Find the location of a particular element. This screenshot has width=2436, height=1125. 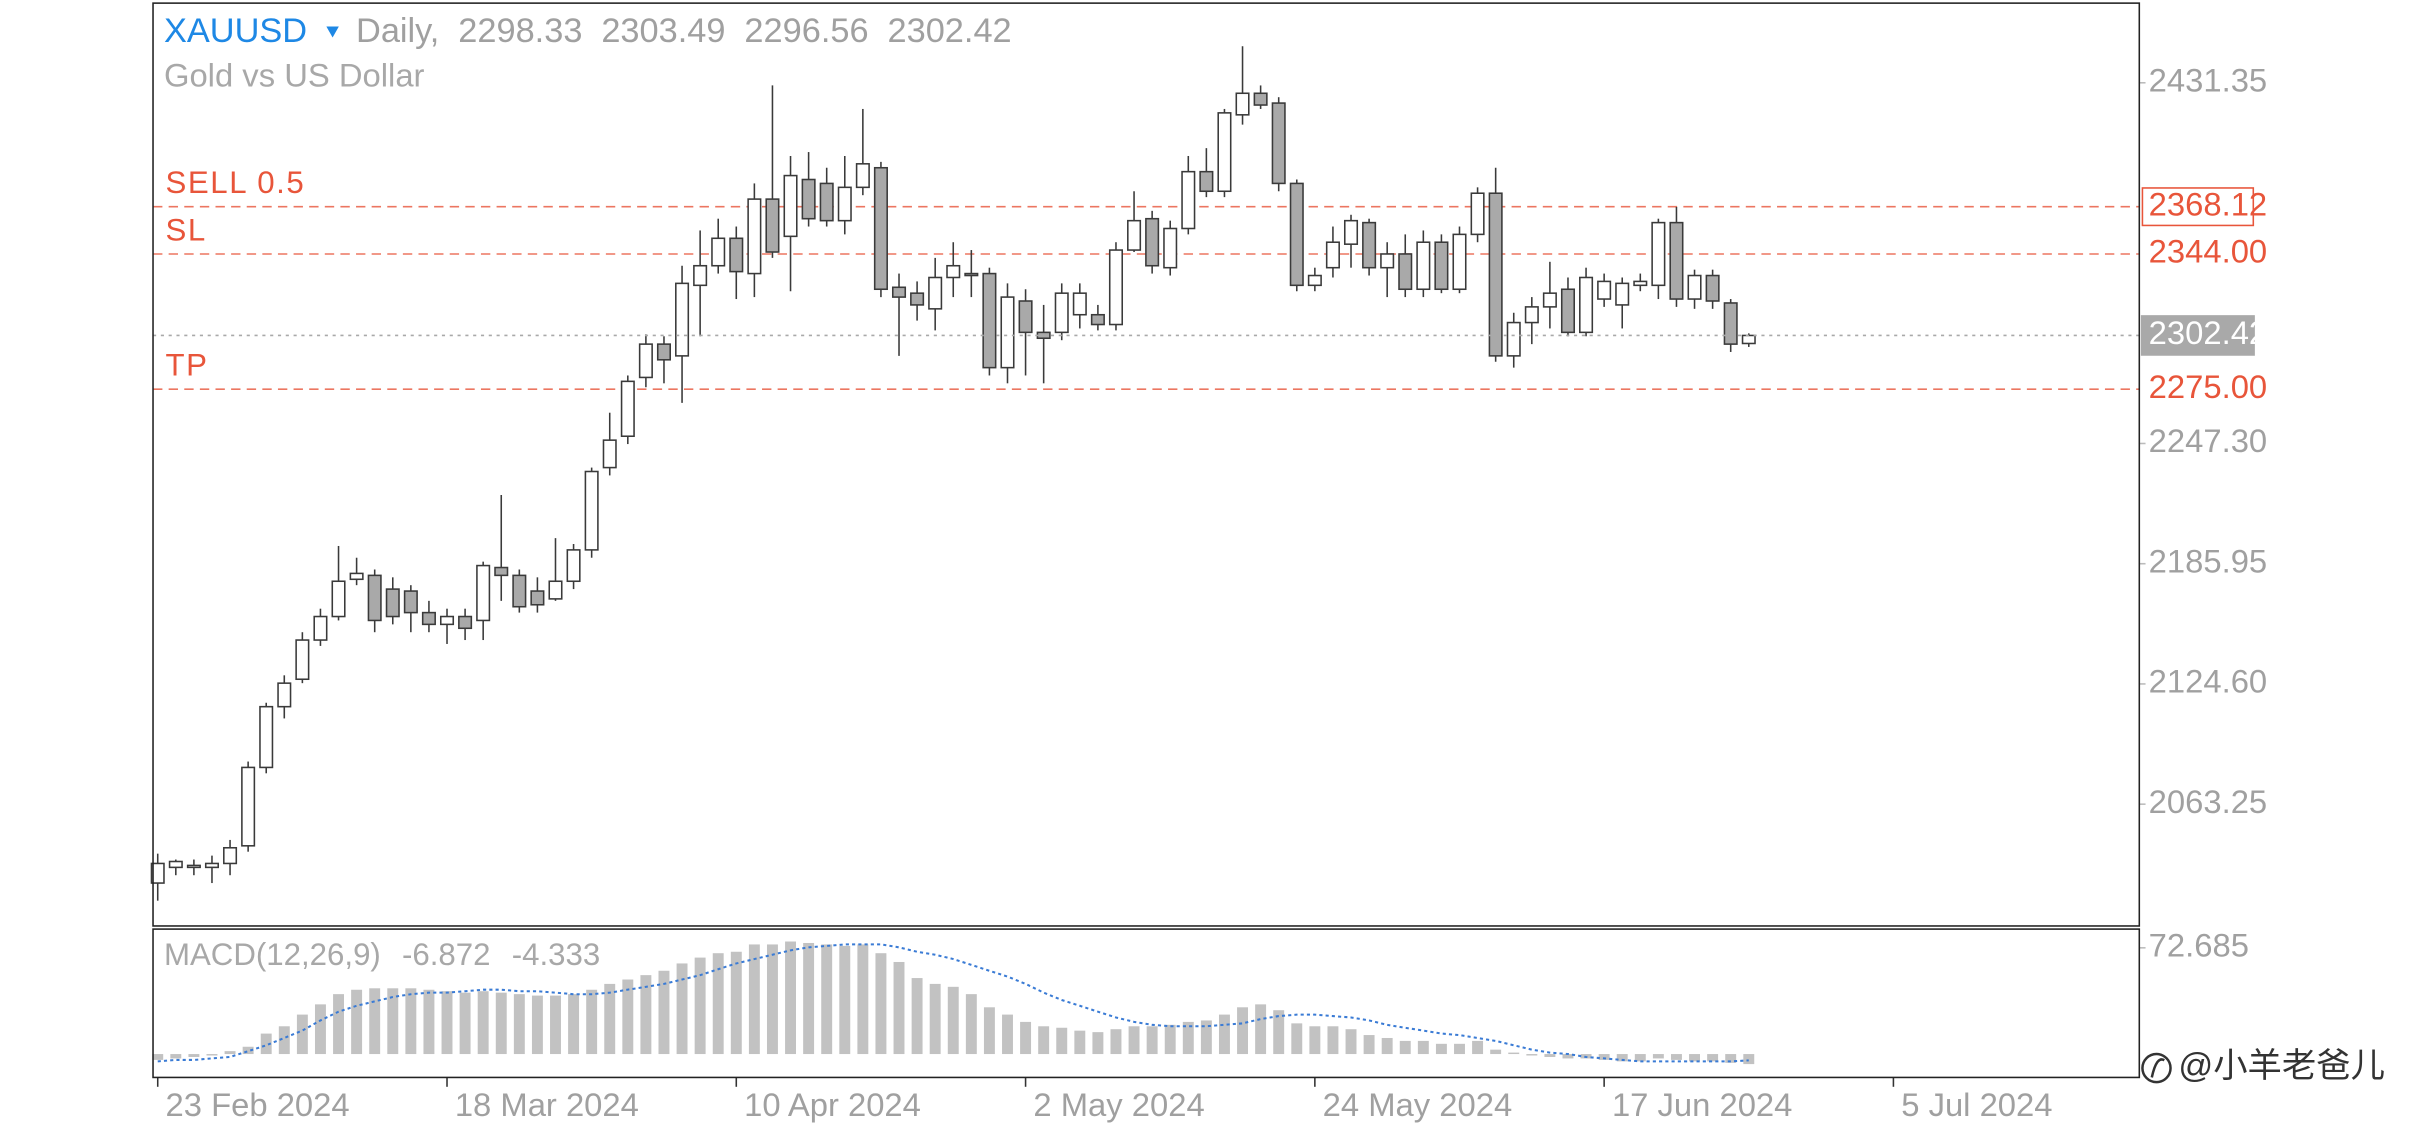

x-tick-label: 23 Feb 2024 is located at coordinates (258, 1104).